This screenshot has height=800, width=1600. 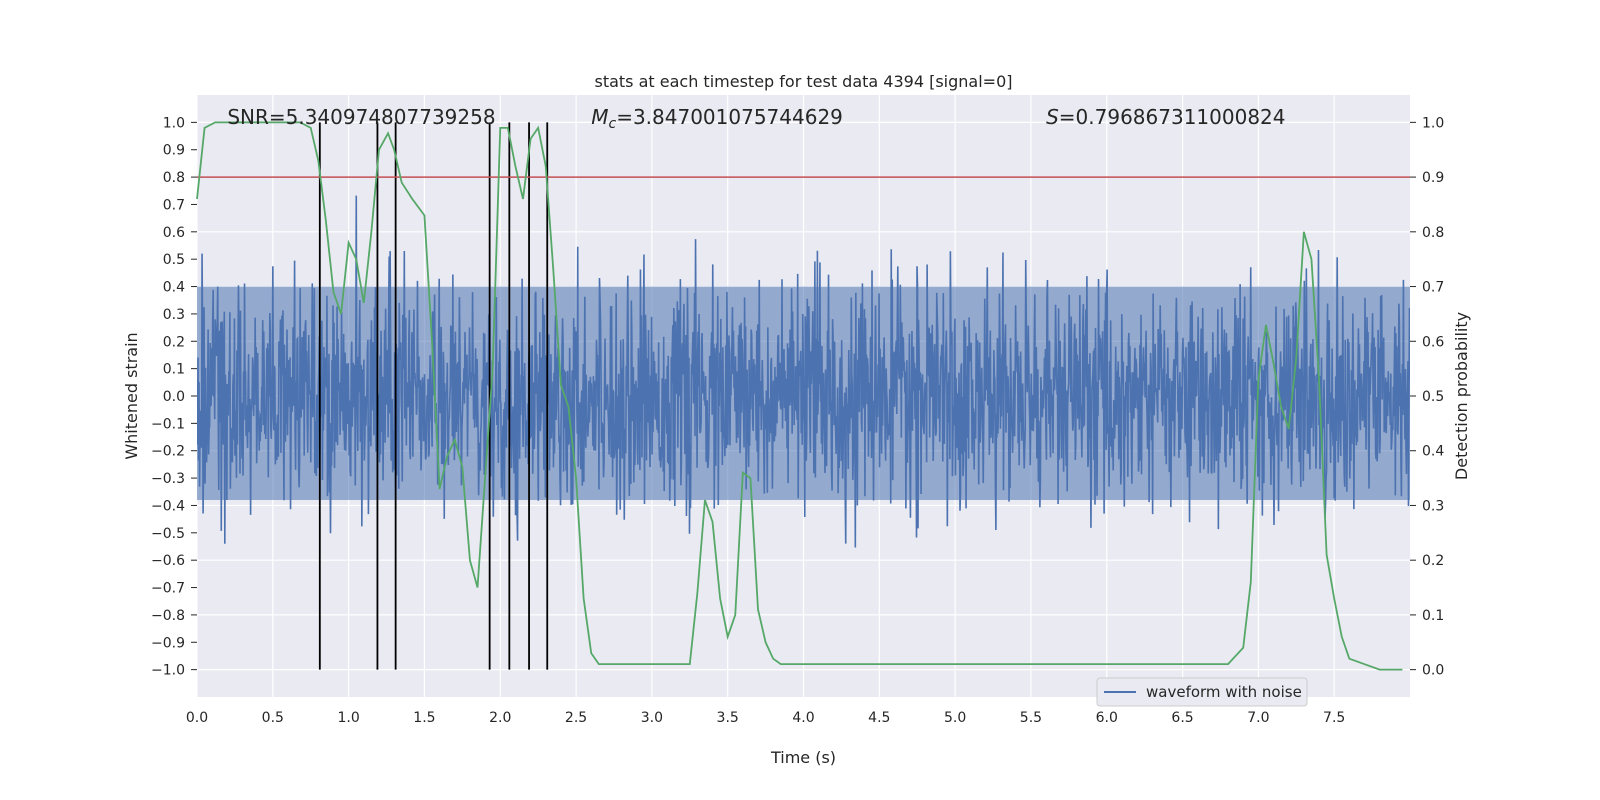 I want to click on legend: waveform with noise, so click(x=1202, y=692).